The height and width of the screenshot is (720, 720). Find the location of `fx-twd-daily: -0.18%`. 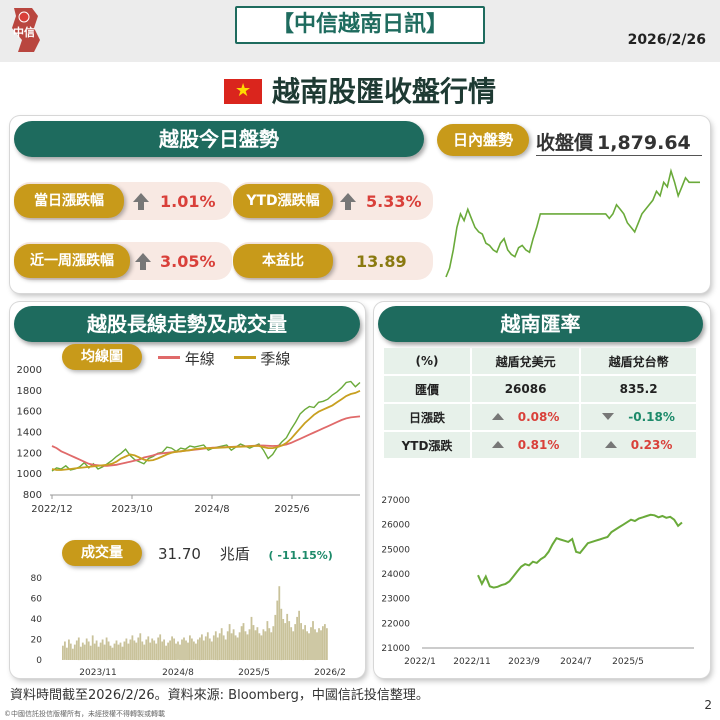

fx-twd-daily: -0.18% is located at coordinates (651, 417).